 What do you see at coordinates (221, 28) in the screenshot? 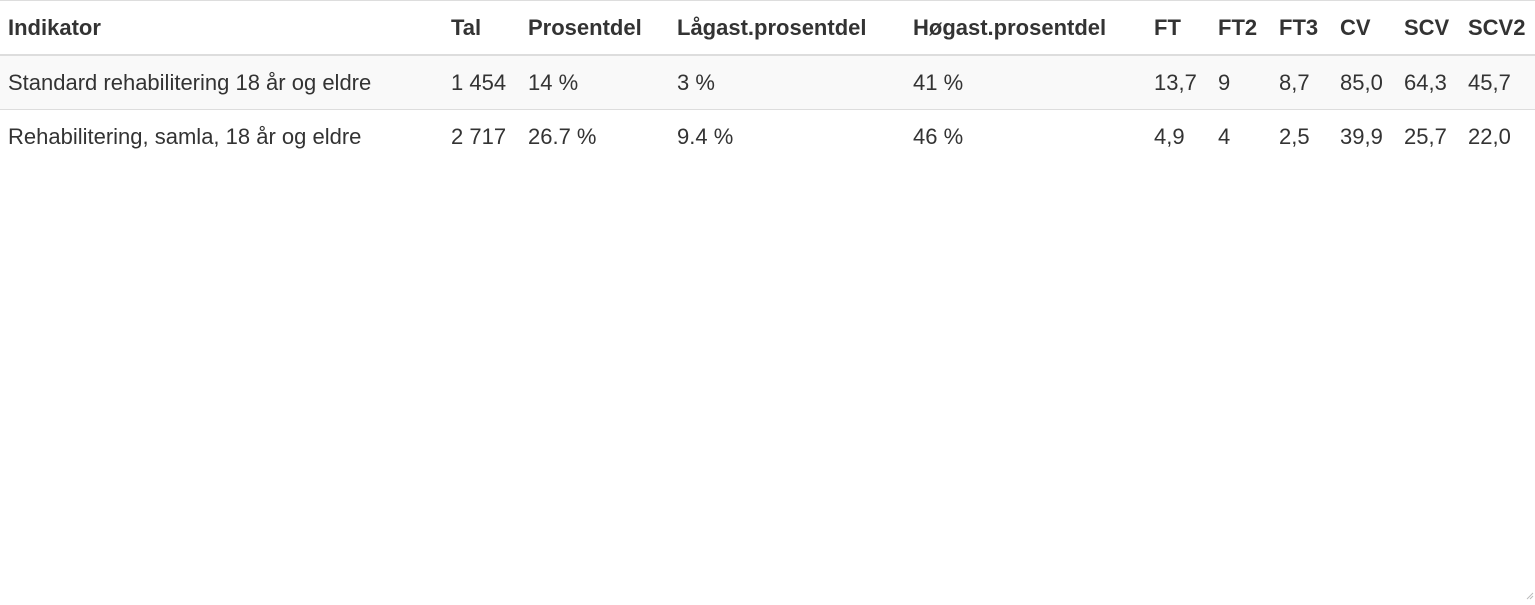
I see `column-header-indikator: Indikator` at bounding box center [221, 28].